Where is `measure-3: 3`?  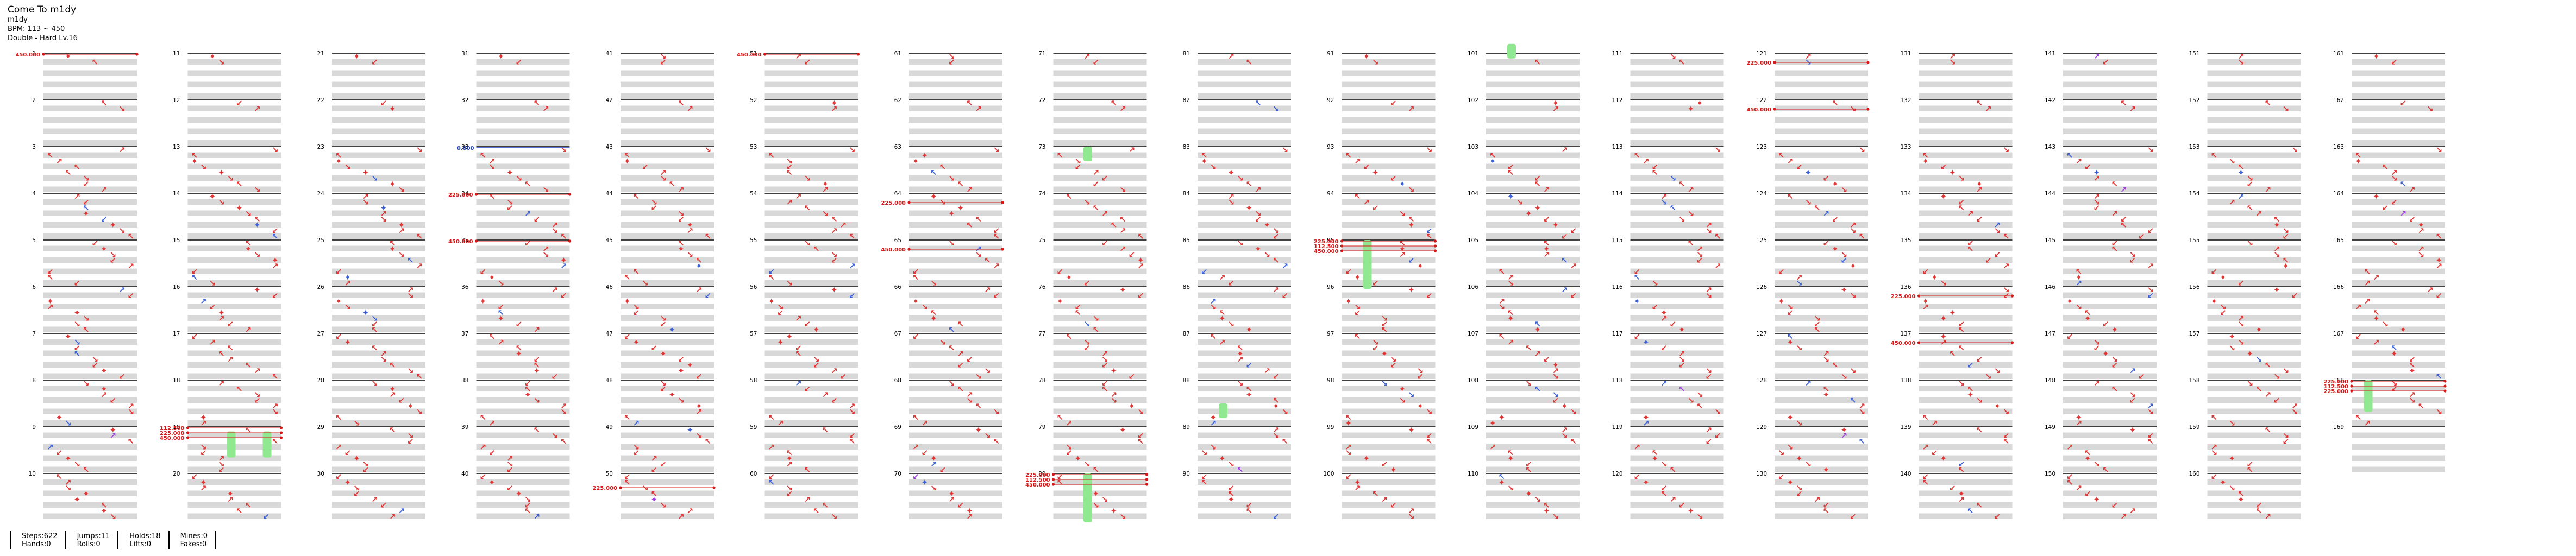
measure-3: 3 is located at coordinates (84, 168).